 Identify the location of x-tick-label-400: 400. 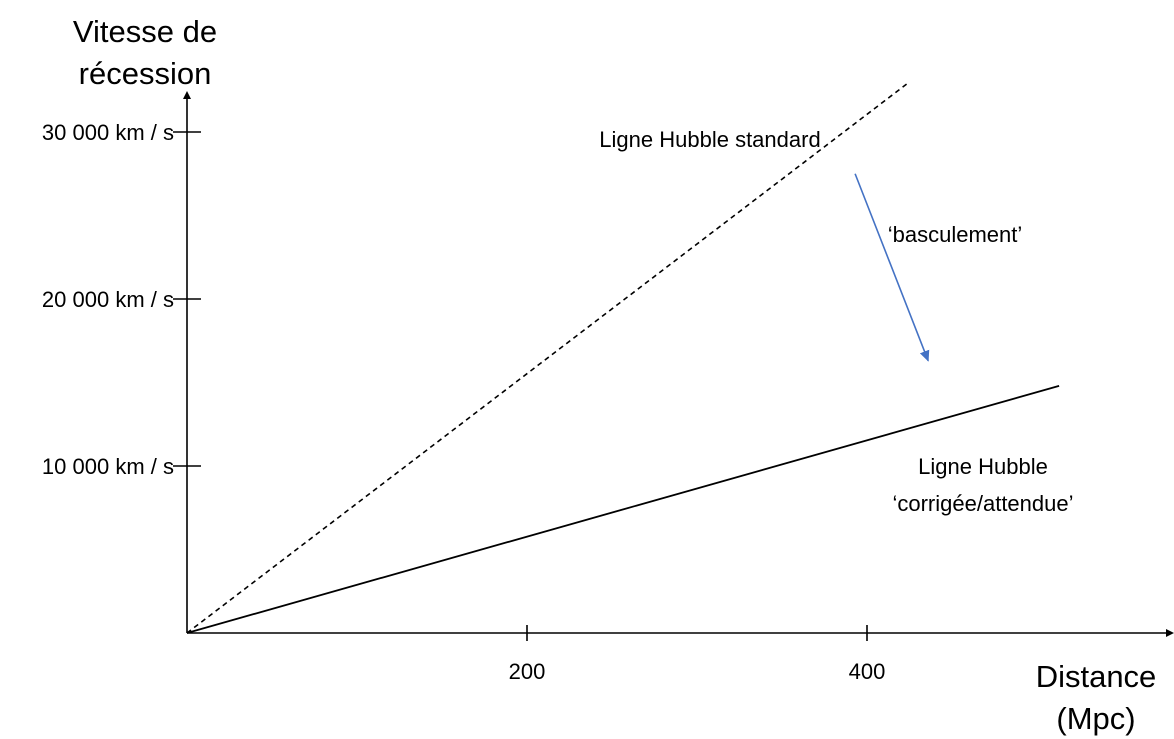
(867, 671).